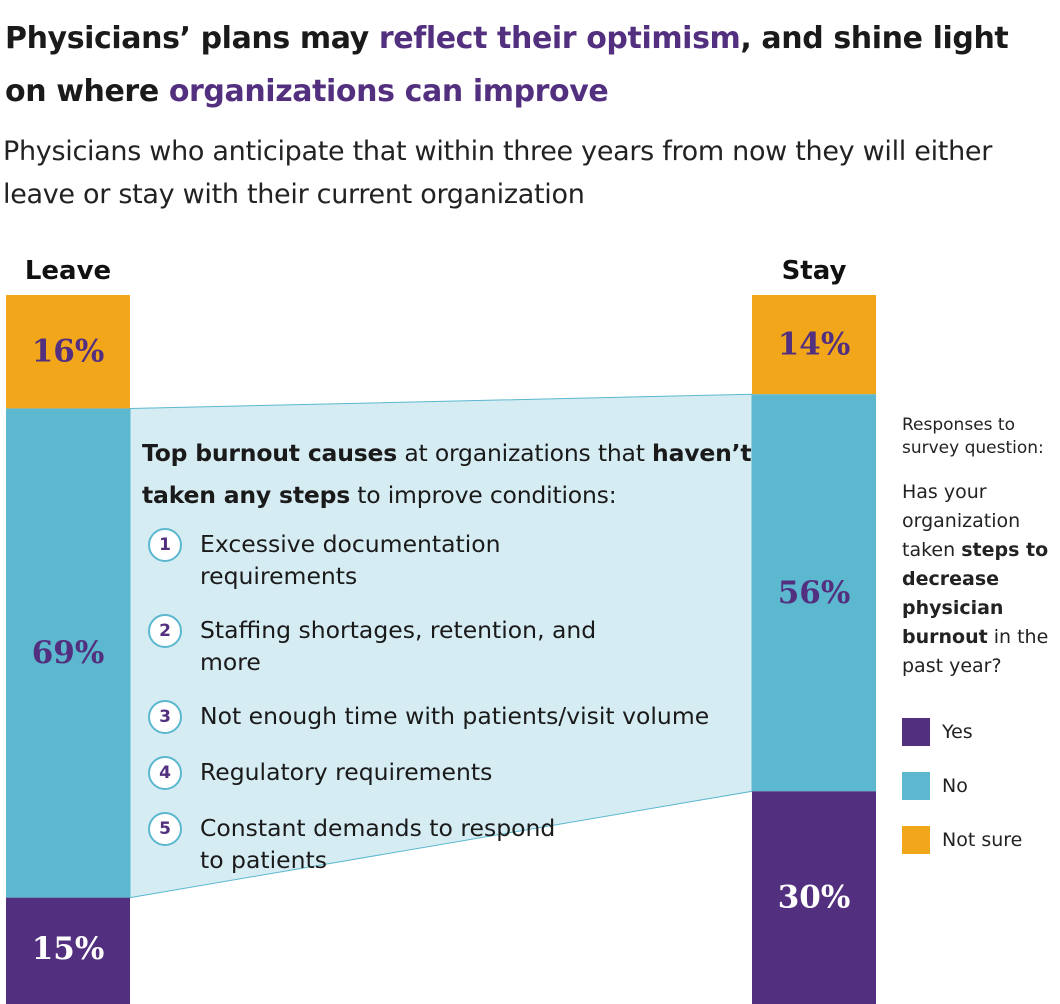 The height and width of the screenshot is (1004, 1060). I want to click on bar-segment-leave-not-sure, so click(68, 352).